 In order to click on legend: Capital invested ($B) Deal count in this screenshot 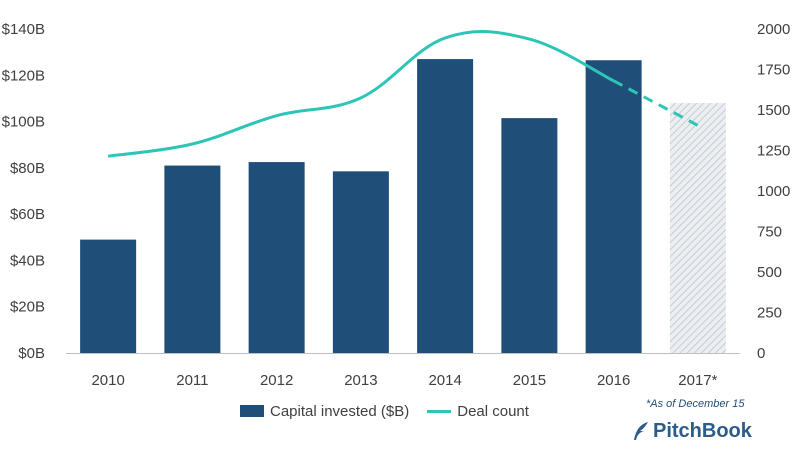, I will do `click(393, 411)`.